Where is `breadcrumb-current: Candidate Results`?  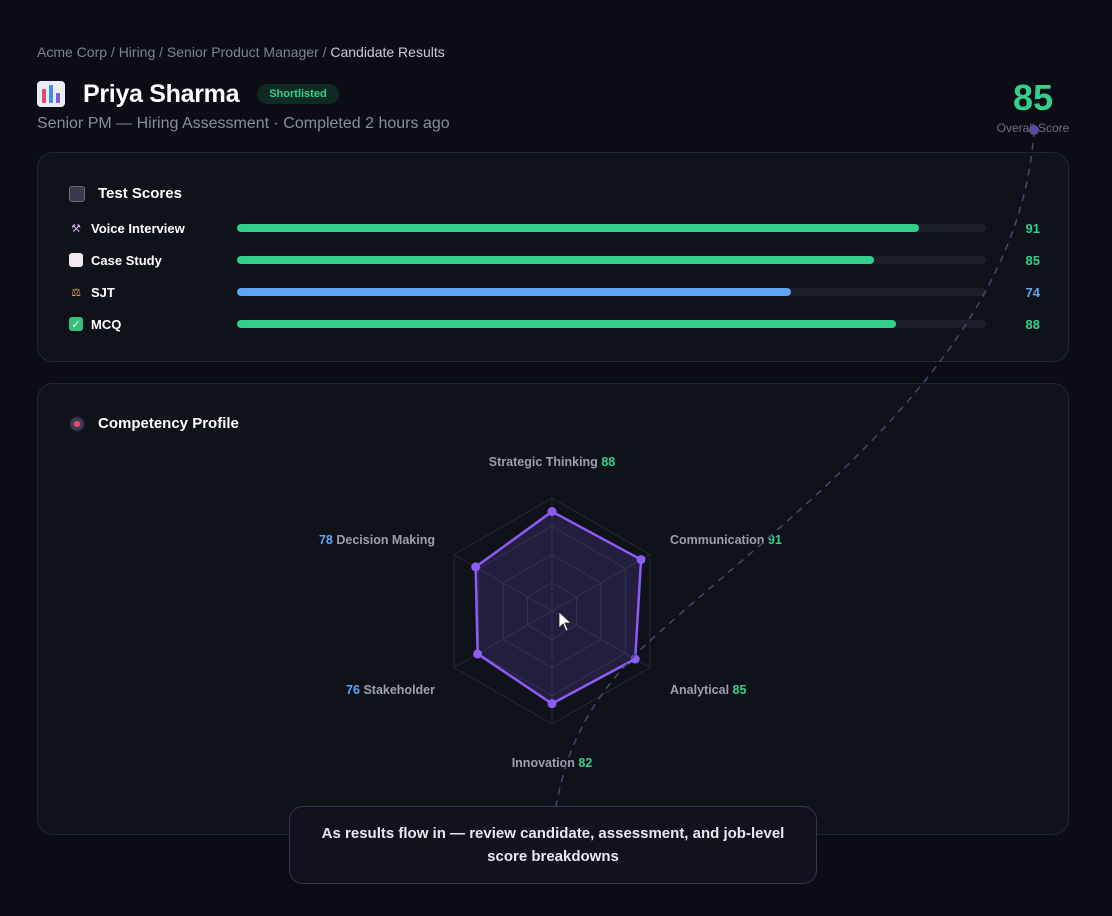
breadcrumb-current: Candidate Results is located at coordinates (387, 52).